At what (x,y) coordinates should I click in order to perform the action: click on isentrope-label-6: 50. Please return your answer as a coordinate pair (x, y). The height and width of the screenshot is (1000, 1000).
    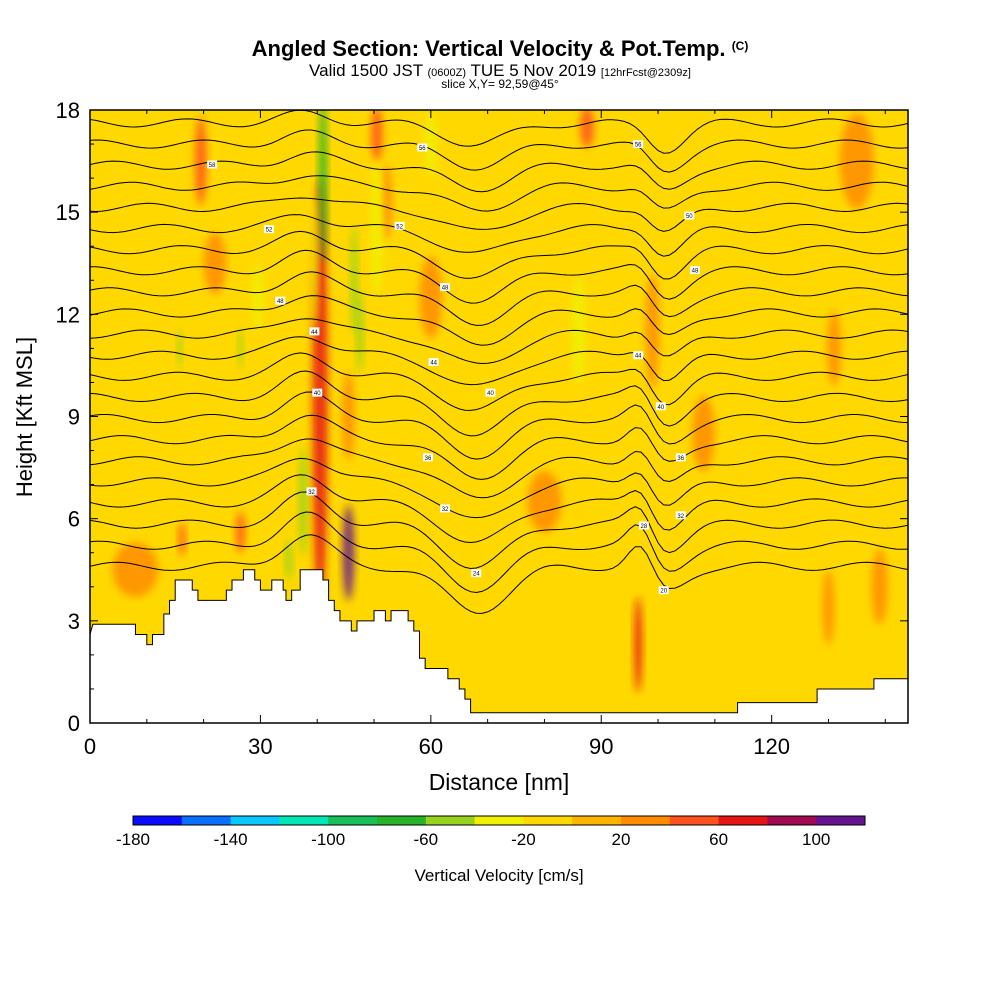
    Looking at the image, I should click on (689, 215).